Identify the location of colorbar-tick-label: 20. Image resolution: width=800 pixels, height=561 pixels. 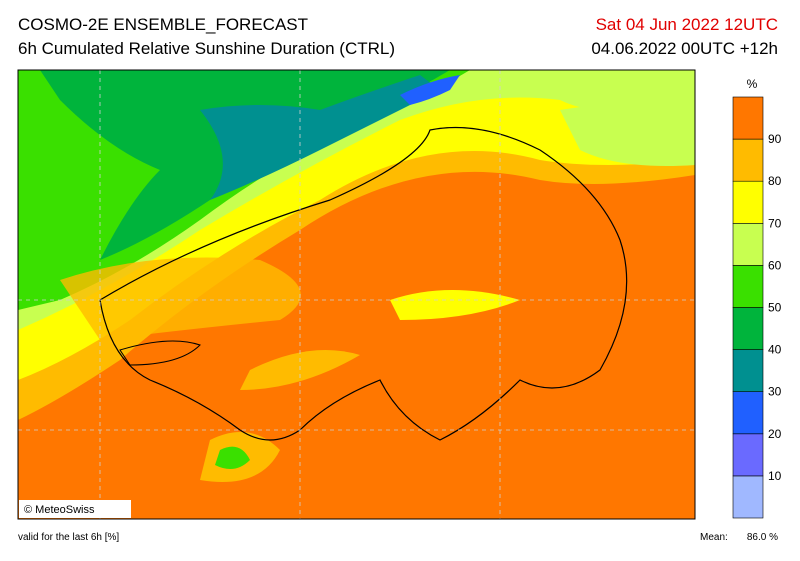
(775, 434).